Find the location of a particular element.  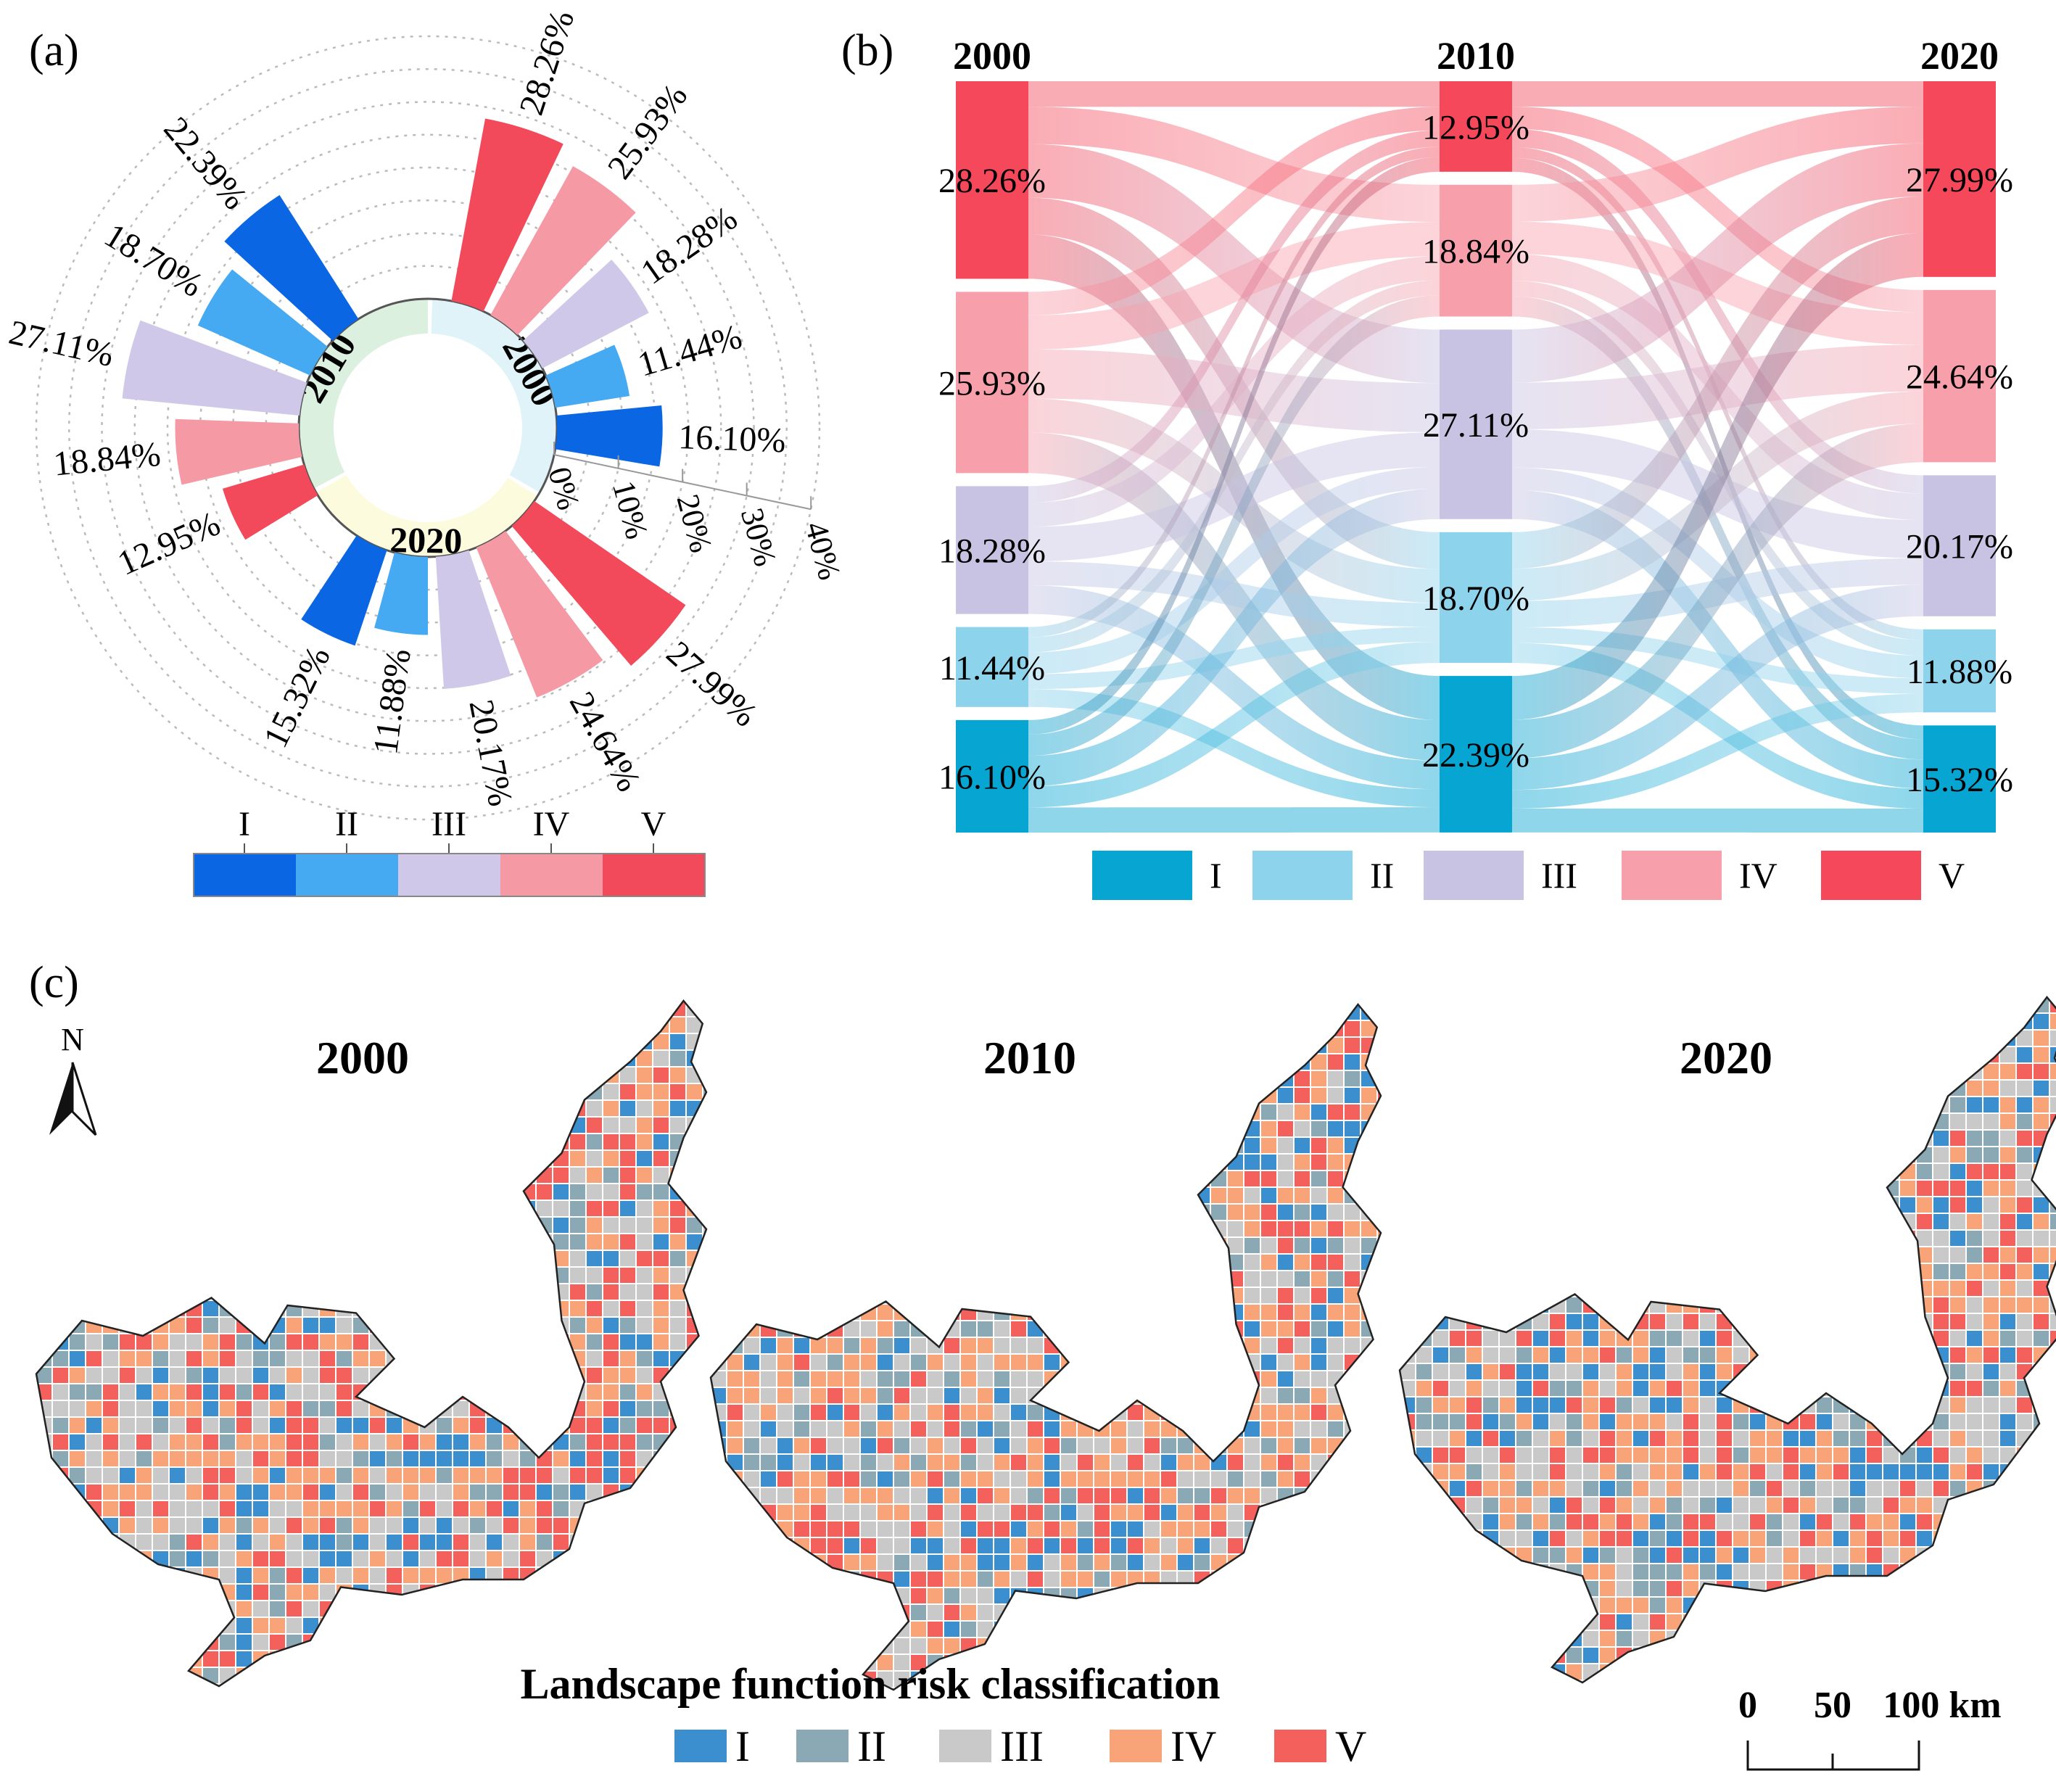

rose-value-label-2010-II: 18.70% is located at coordinates (154, 260).